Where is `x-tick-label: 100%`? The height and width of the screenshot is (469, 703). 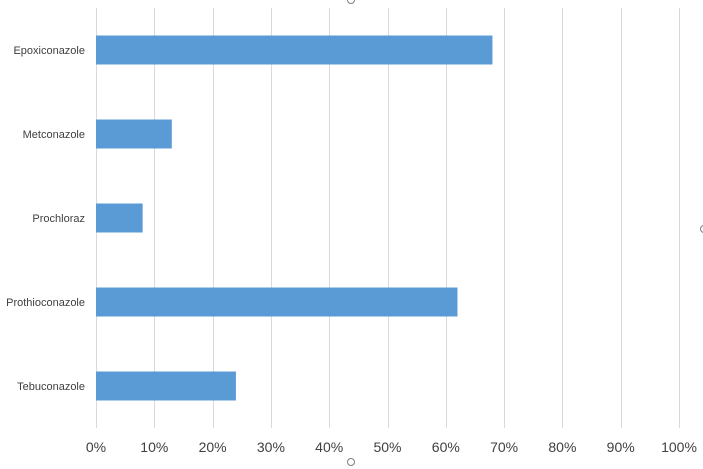 x-tick-label: 100% is located at coordinates (679, 447).